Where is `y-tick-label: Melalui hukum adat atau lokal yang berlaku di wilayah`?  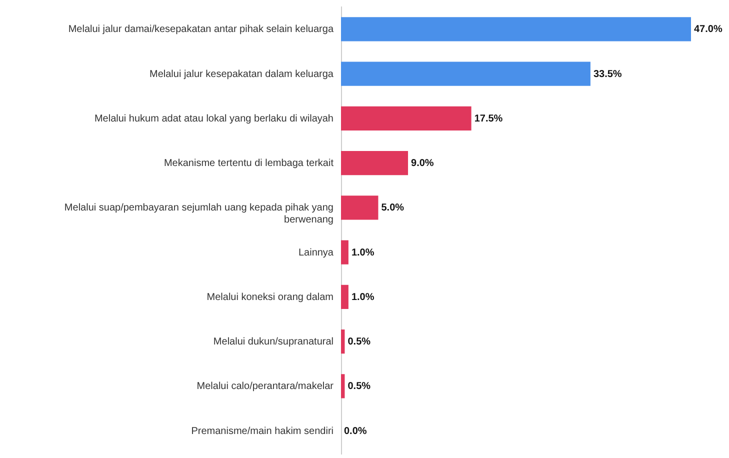 y-tick-label: Melalui hukum adat atau lokal yang berlaku di wilayah is located at coordinates (214, 118).